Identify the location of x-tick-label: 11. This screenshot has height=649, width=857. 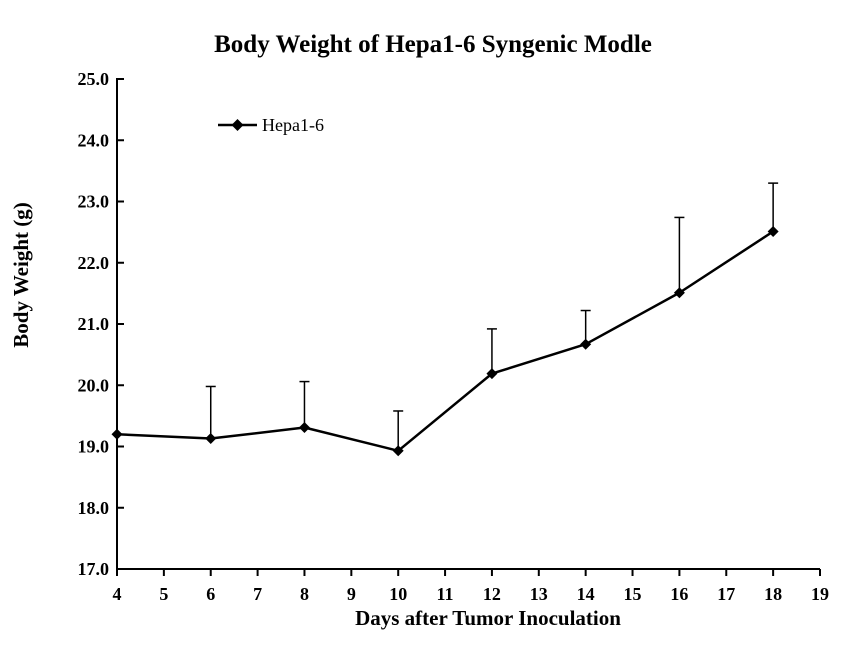
(445, 594).